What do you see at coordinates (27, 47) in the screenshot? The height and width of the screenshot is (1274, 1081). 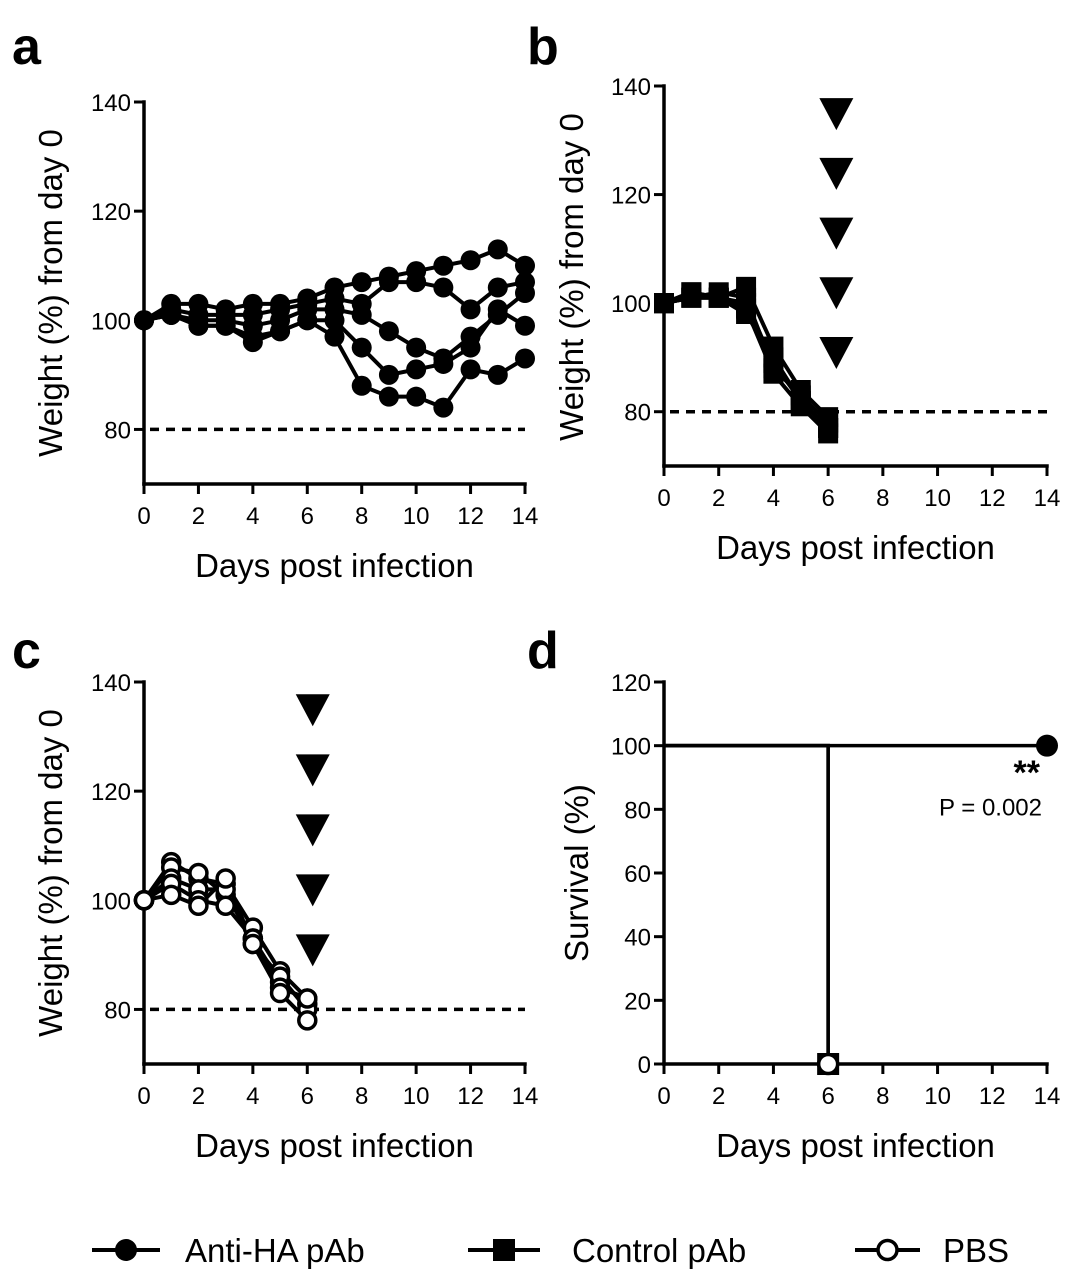 I see `panel-letter-a: a` at bounding box center [27, 47].